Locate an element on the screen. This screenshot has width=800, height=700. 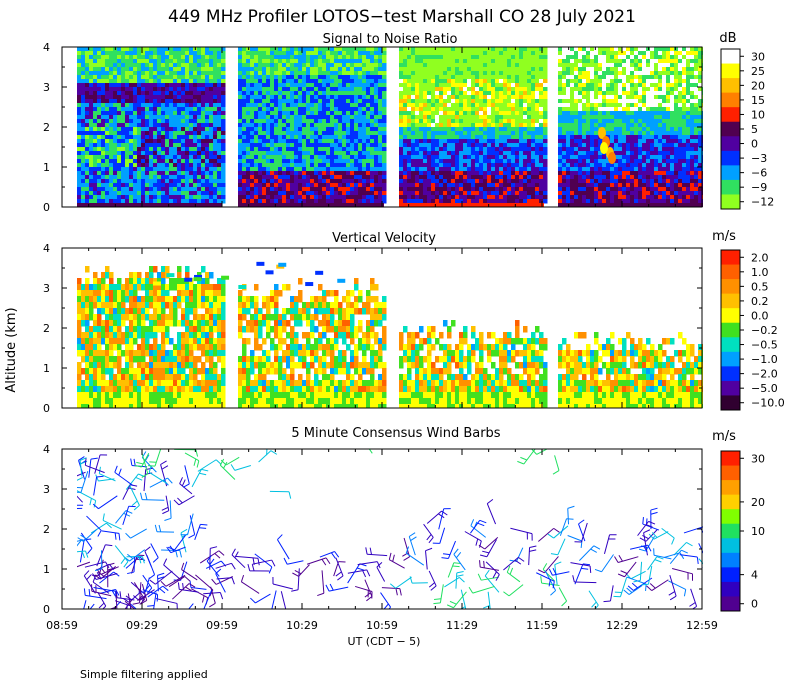
snr-ground-cell is located at coordinates (149, 205).